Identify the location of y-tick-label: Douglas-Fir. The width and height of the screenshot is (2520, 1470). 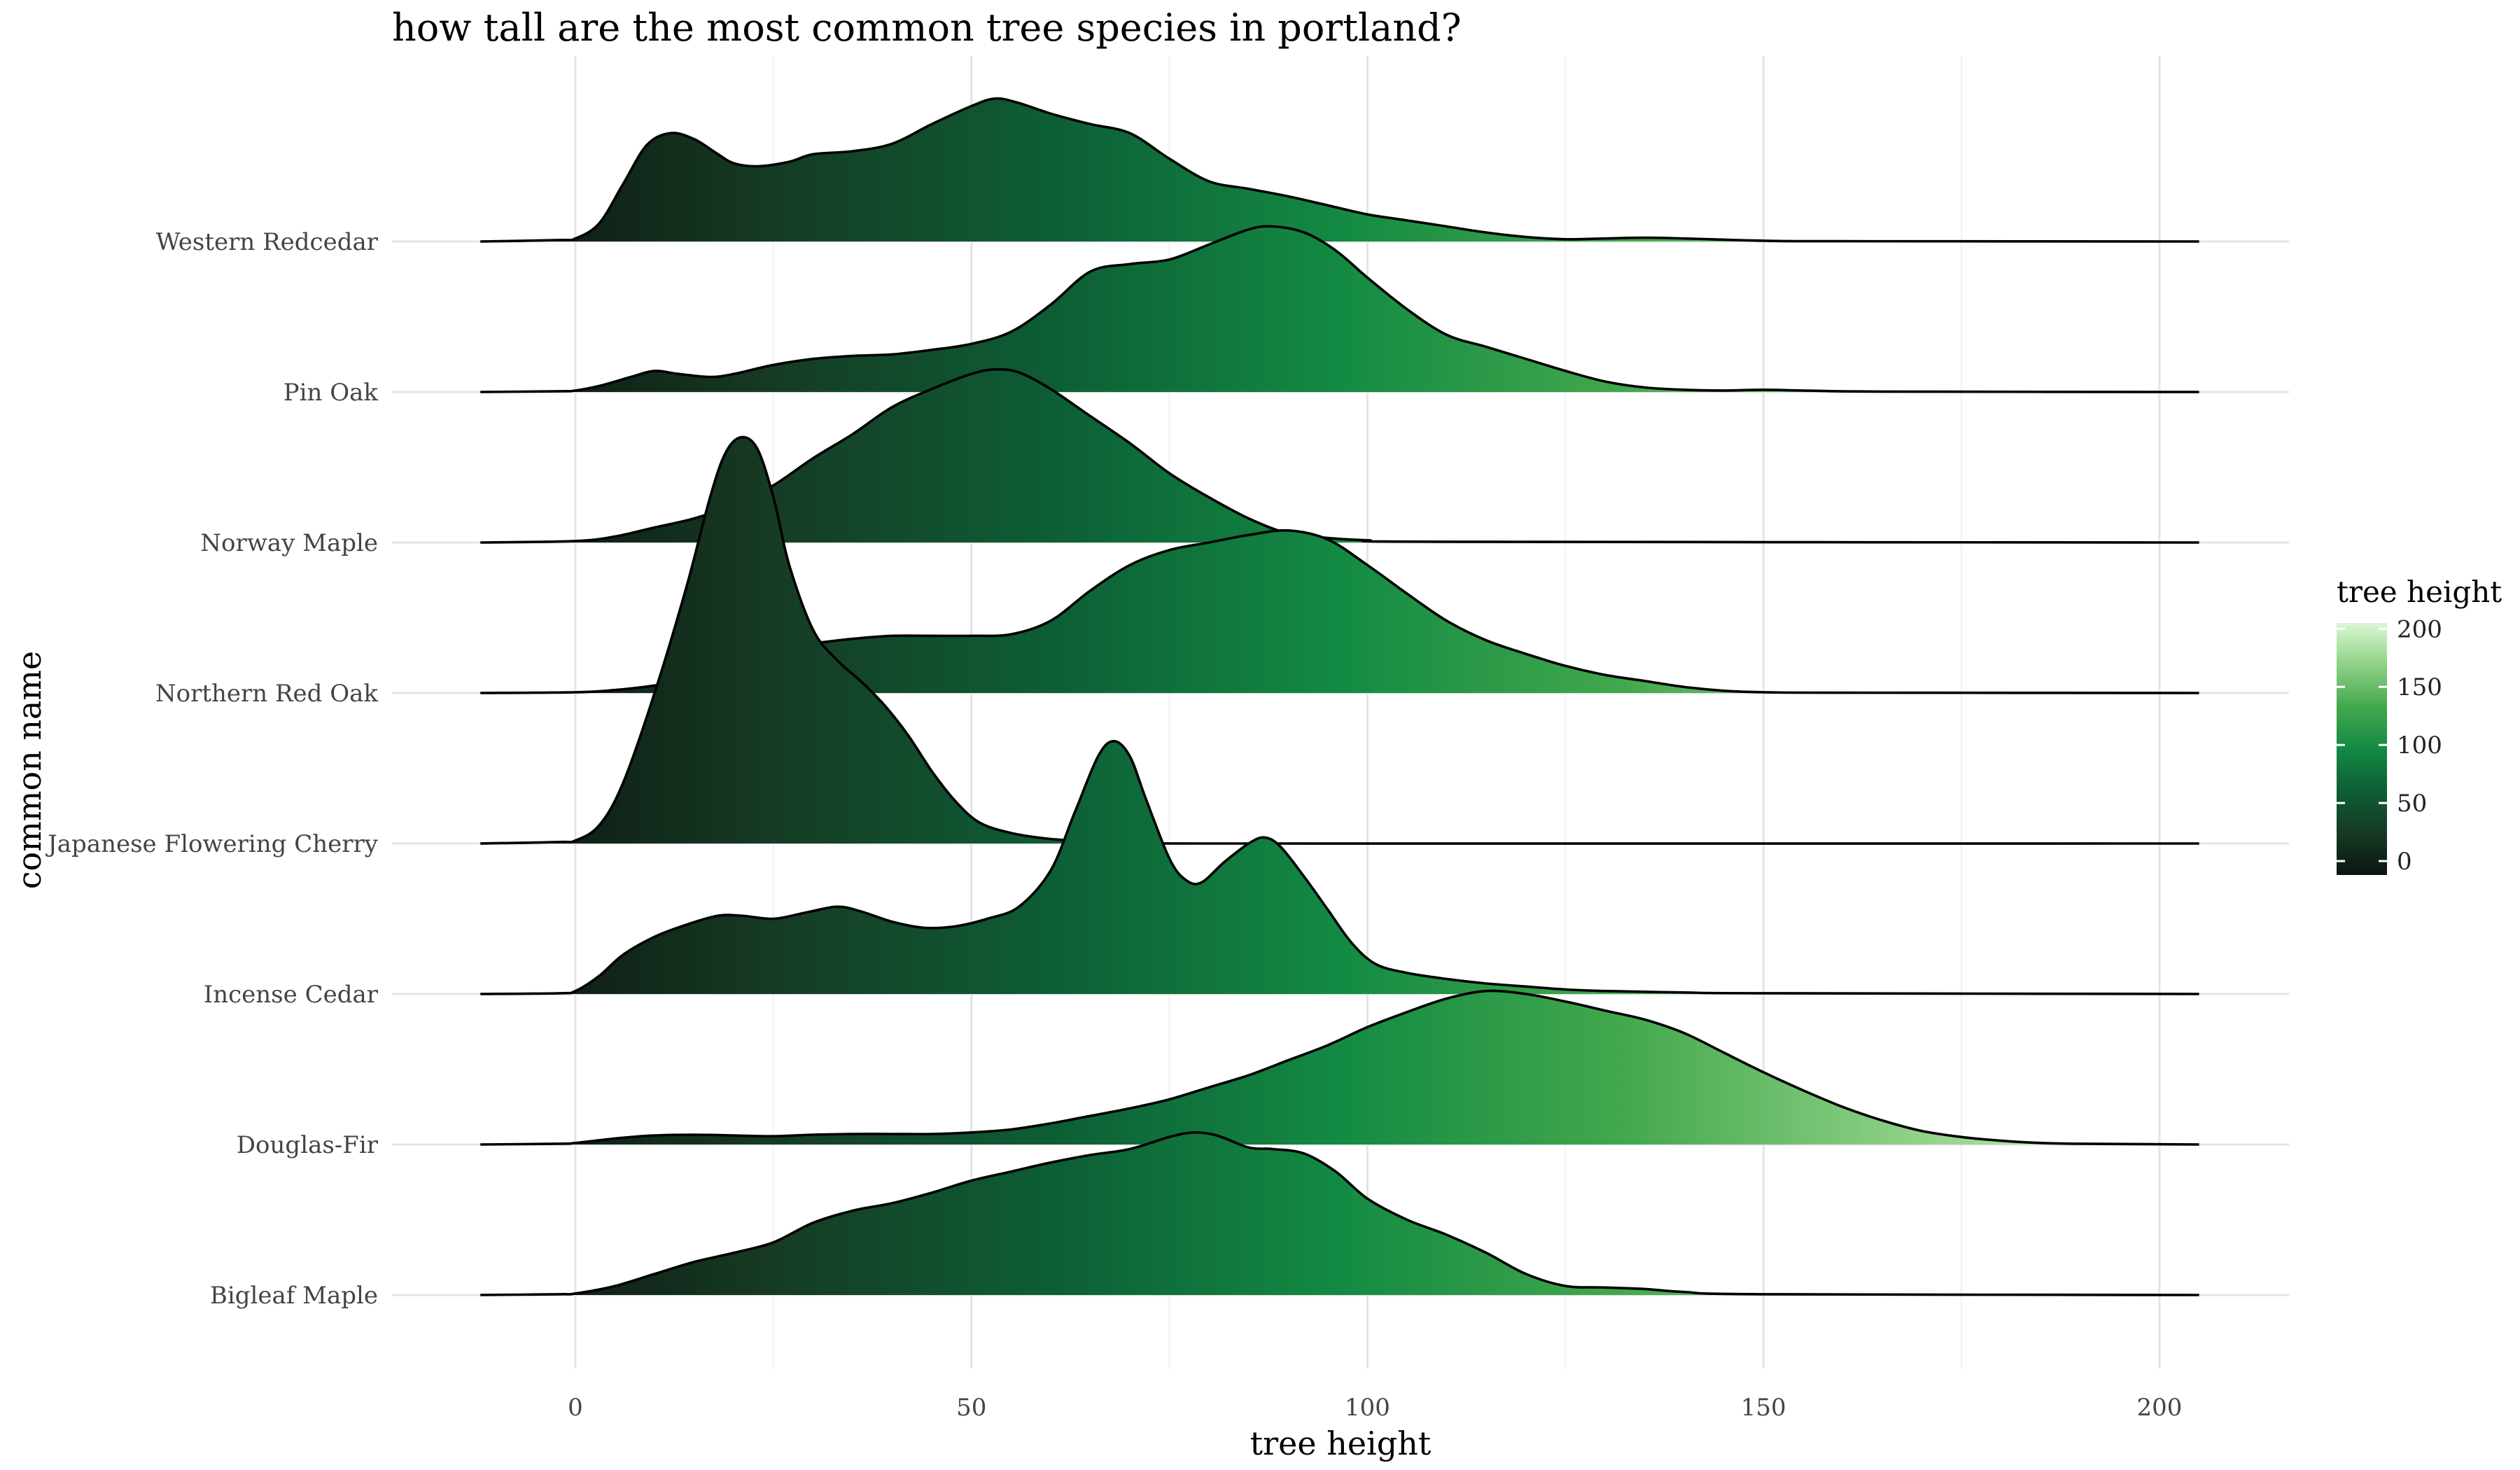
(308, 1145).